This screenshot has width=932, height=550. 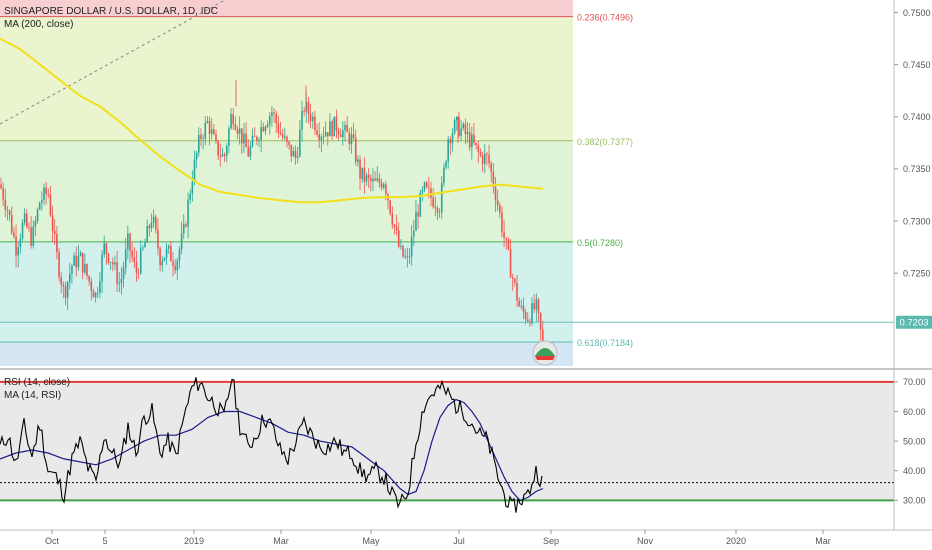 I want to click on last-price-badge: 0.7203, so click(x=914, y=322).